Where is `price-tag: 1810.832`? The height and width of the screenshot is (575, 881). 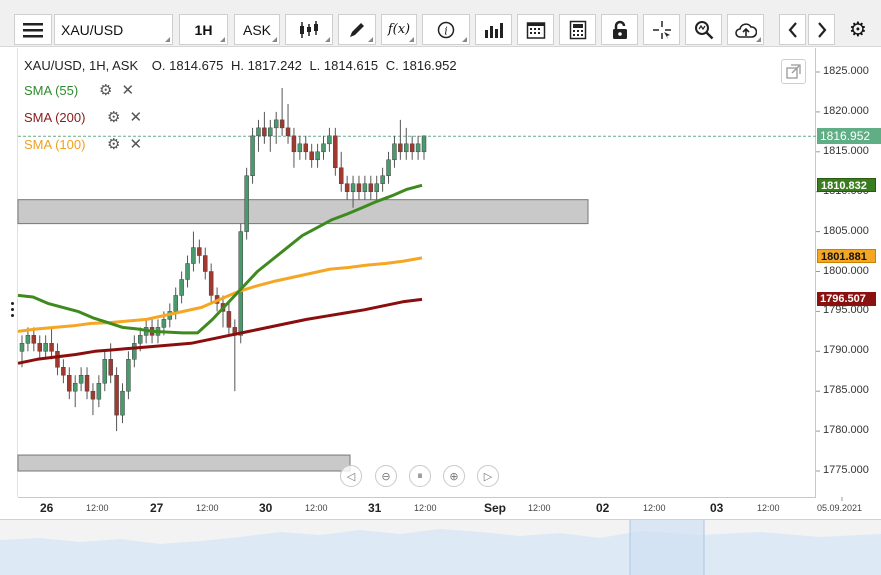 price-tag: 1810.832 is located at coordinates (846, 185).